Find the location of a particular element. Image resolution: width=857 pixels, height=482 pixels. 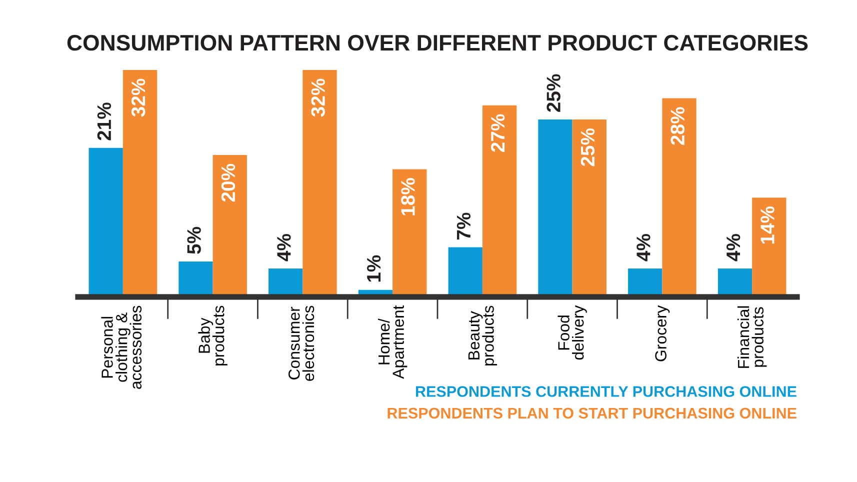

x-tick-label: Personal clothing & accessories is located at coordinates (121, 347).